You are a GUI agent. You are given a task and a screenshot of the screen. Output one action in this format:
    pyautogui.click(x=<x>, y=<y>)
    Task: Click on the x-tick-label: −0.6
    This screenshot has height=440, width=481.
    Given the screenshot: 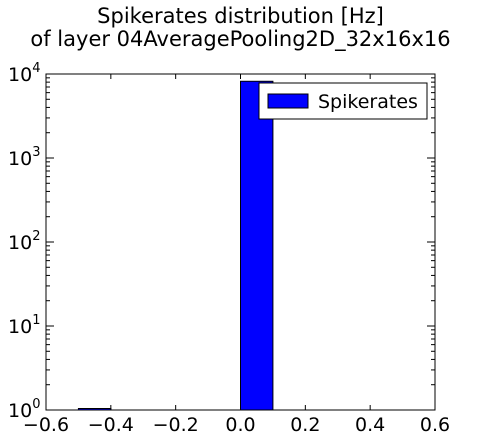 What is the action you would take?
    pyautogui.click(x=46, y=425)
    